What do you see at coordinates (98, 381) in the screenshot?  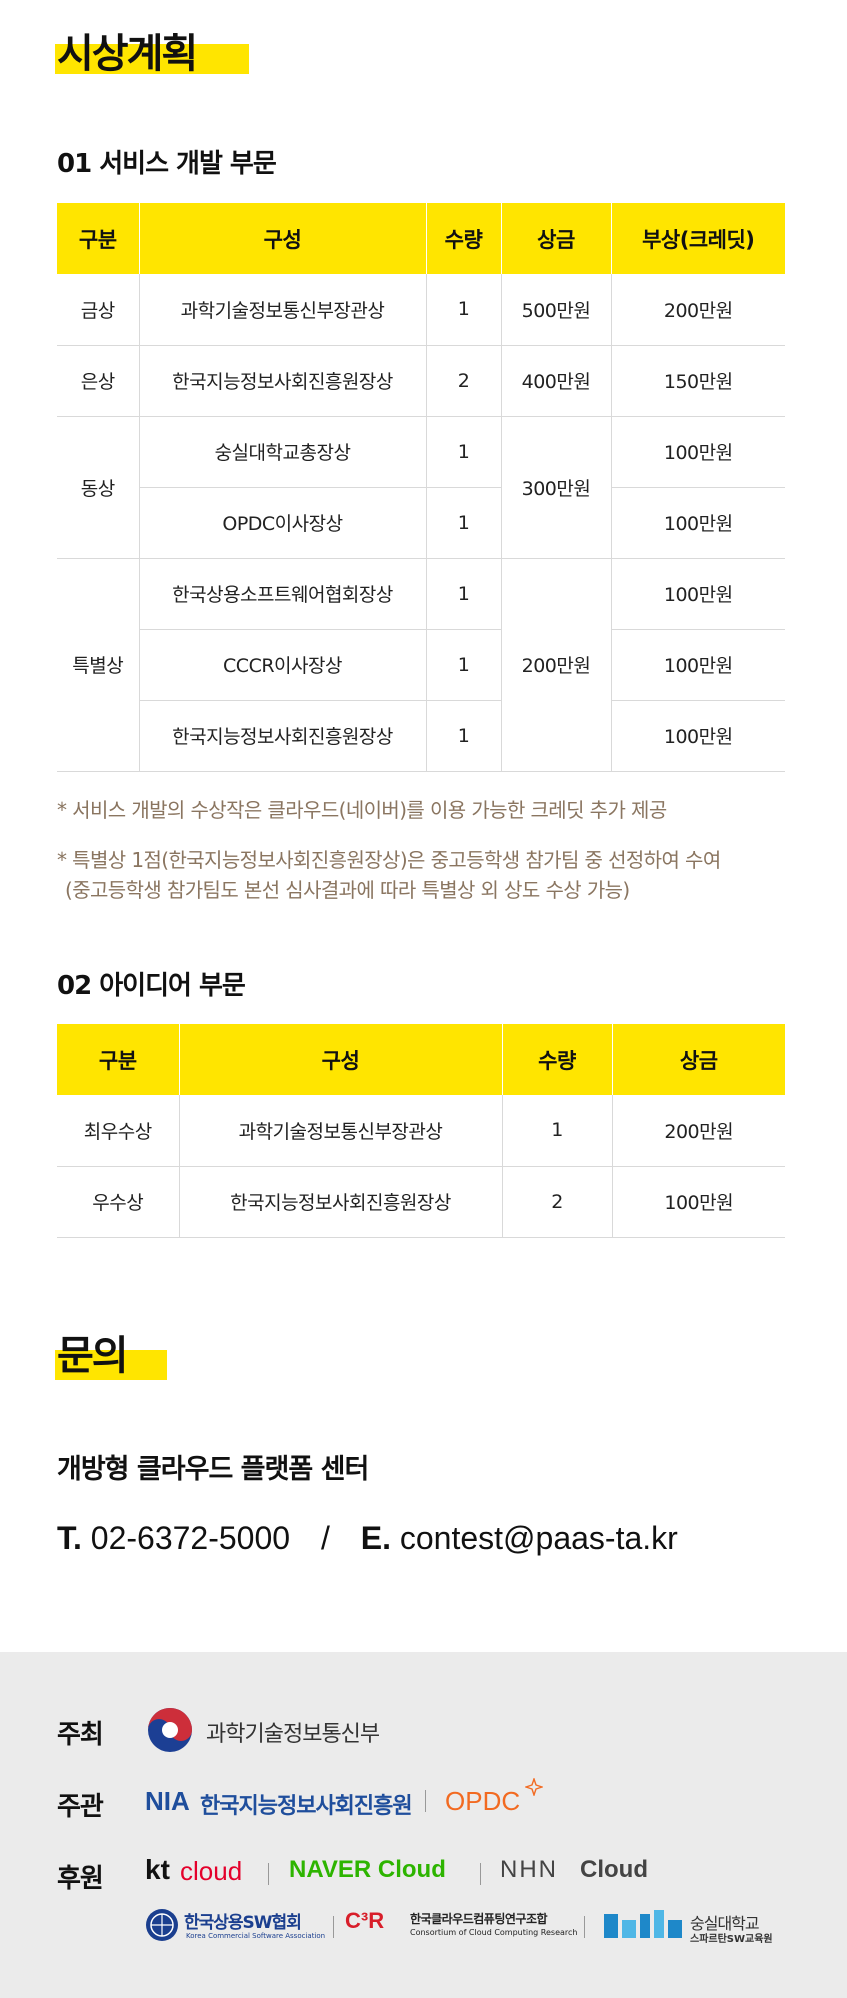 I see `category-cell: 은상` at bounding box center [98, 381].